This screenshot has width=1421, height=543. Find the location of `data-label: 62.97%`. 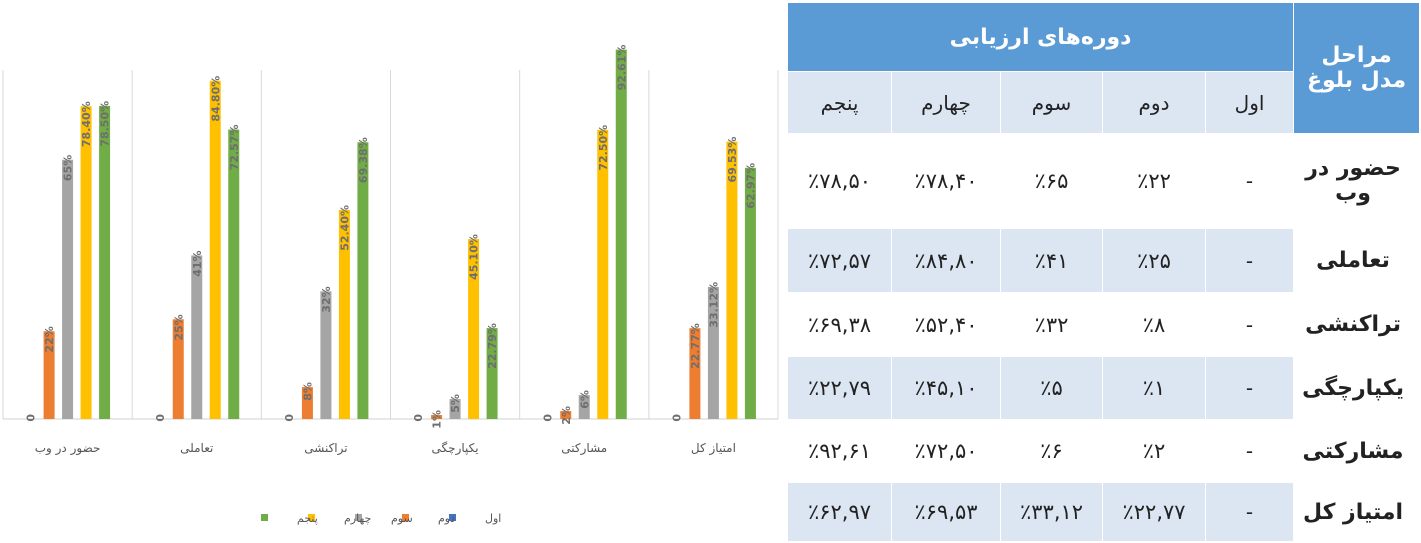

data-label: 62.97% is located at coordinates (750, 186).